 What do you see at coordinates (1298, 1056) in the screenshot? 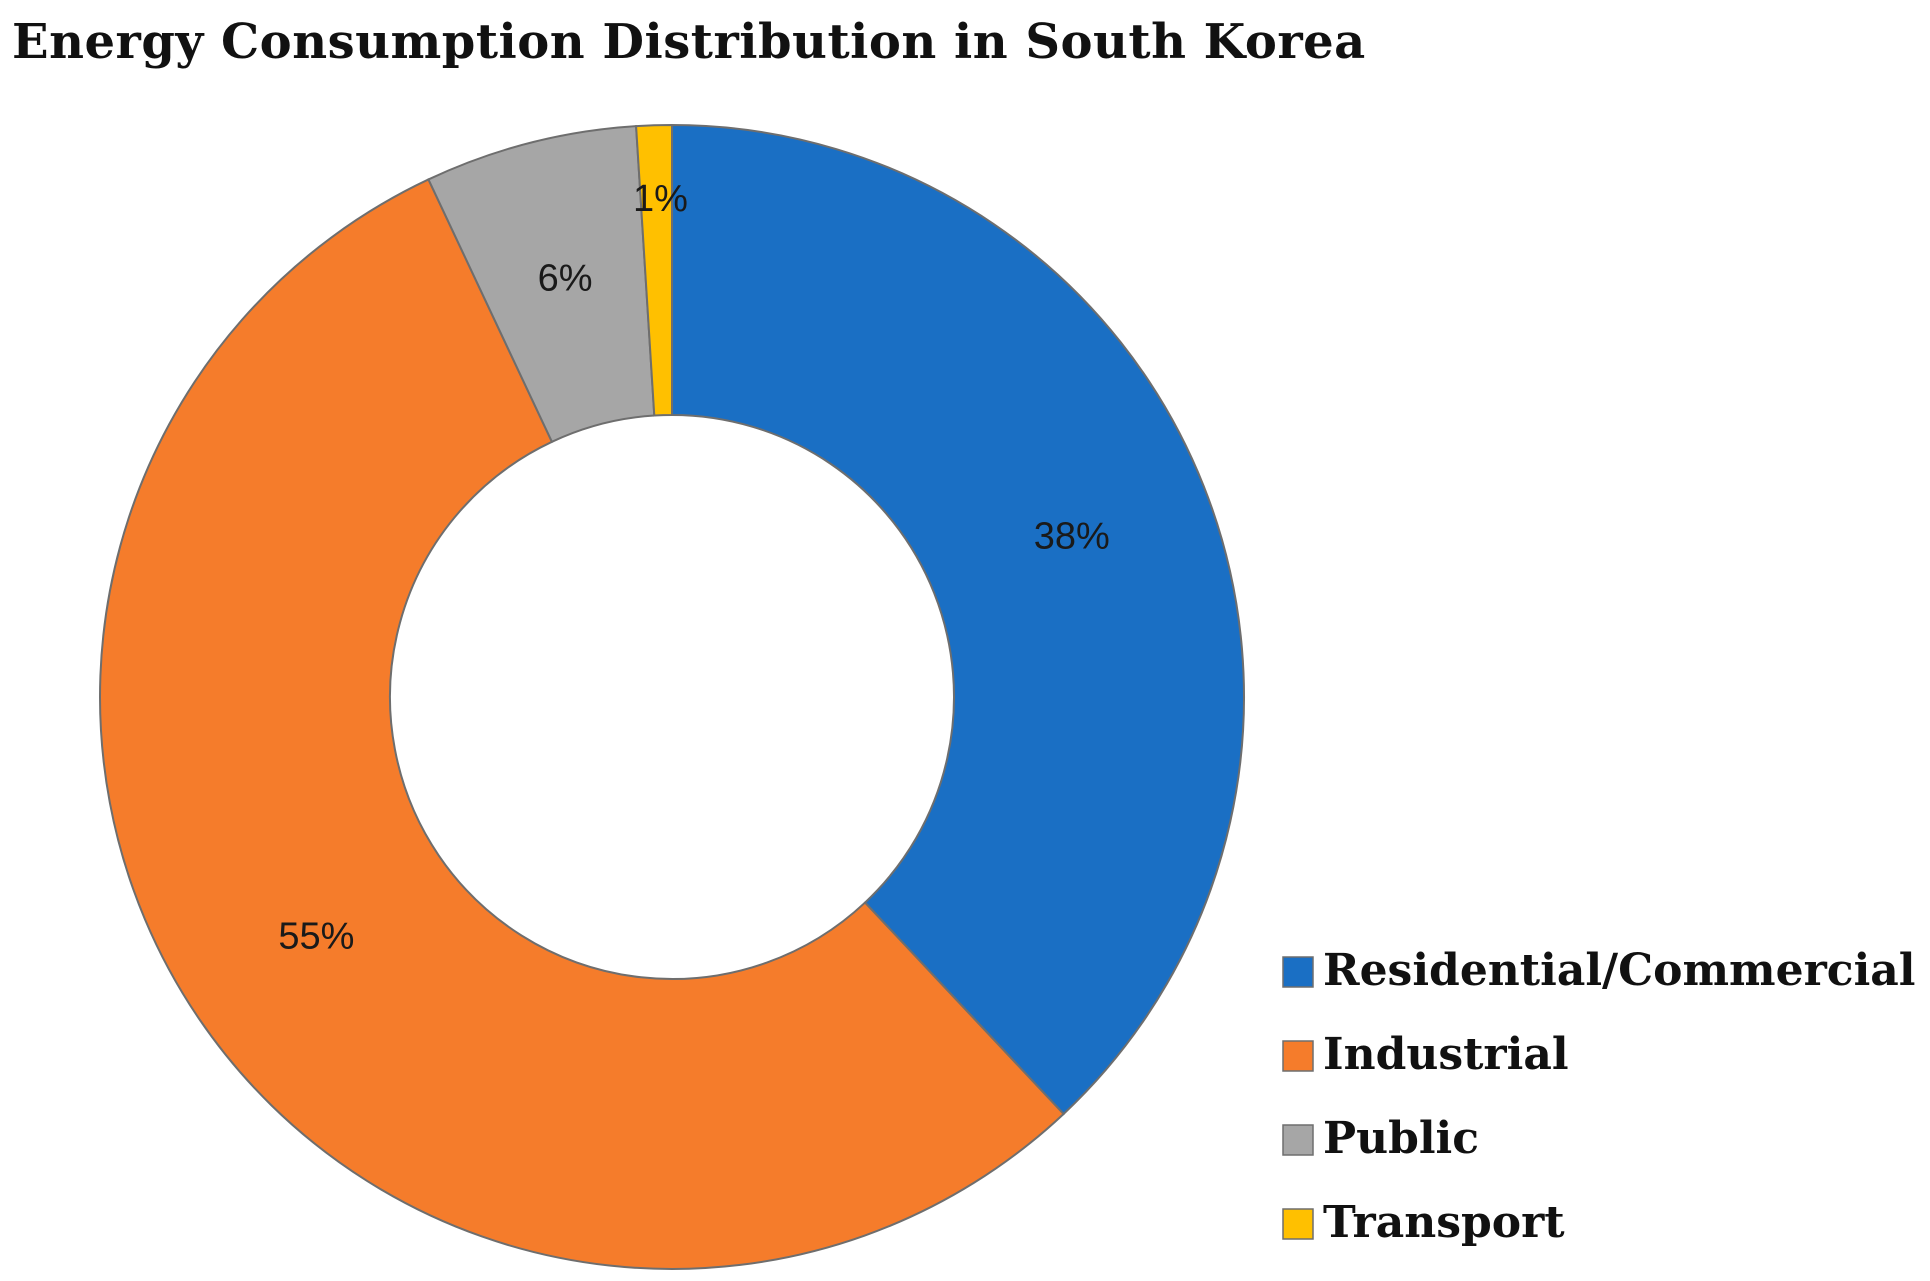
I see `legend-swatch-industrial` at bounding box center [1298, 1056].